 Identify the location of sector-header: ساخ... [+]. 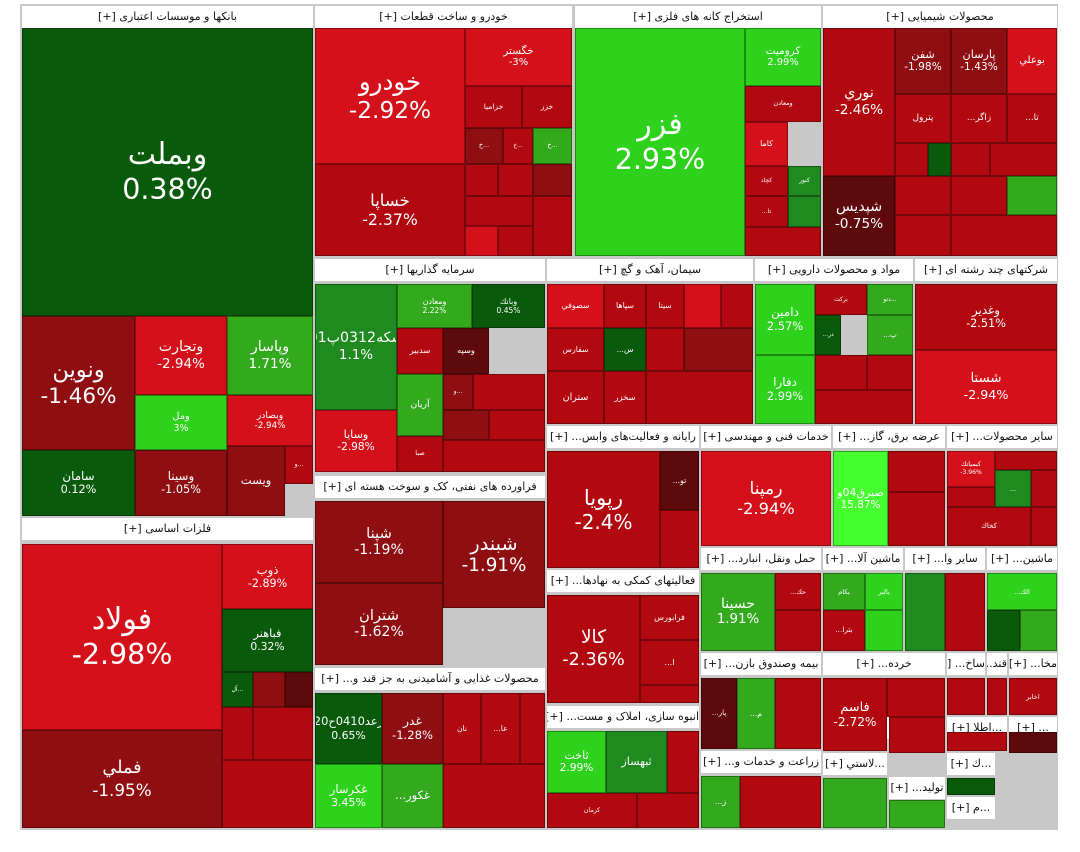
(966, 664).